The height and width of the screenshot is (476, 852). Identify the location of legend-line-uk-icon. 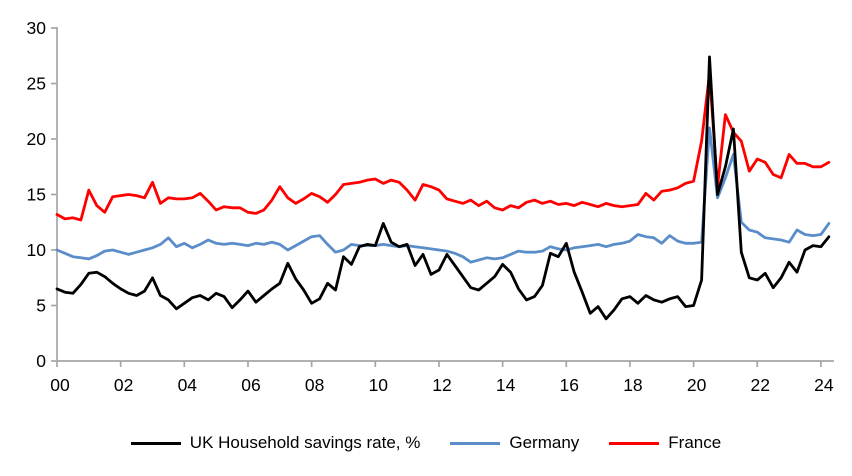
(155, 443).